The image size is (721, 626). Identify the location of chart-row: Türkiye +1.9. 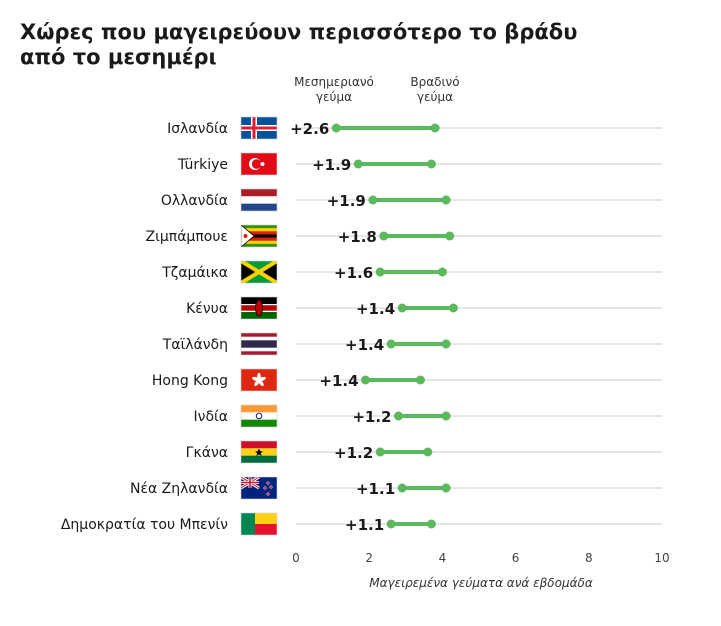
(306, 164).